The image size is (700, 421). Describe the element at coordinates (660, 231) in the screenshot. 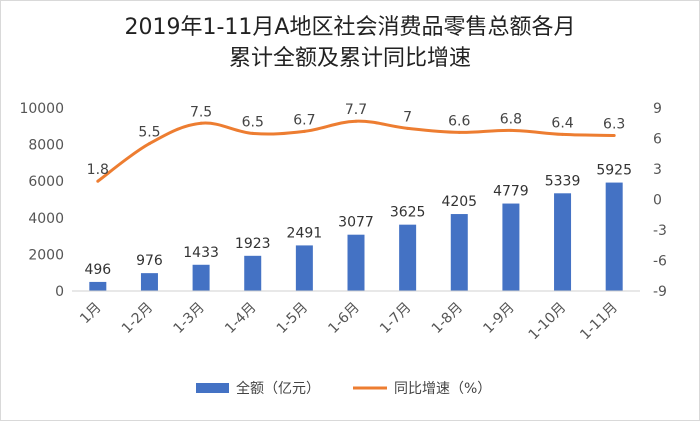

I see `y-right-tick-2: -3` at that location.